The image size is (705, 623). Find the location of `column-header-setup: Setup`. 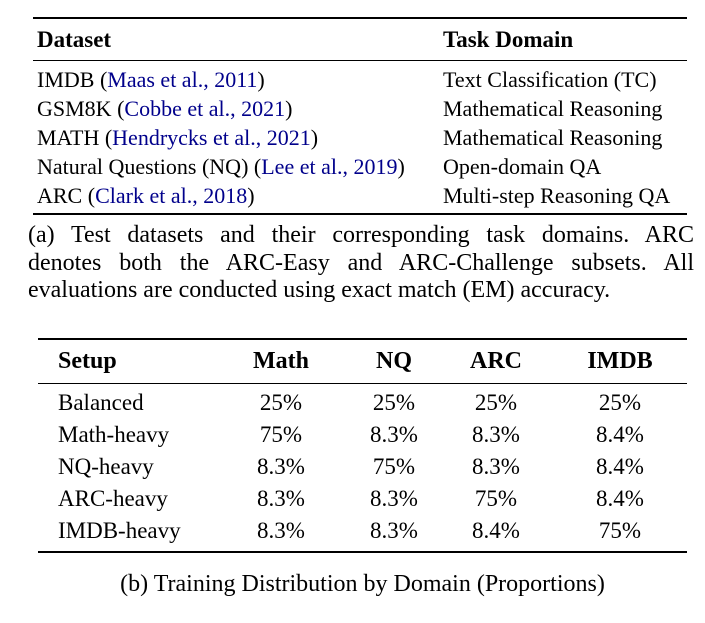

column-header-setup: Setup is located at coordinates (125, 361).